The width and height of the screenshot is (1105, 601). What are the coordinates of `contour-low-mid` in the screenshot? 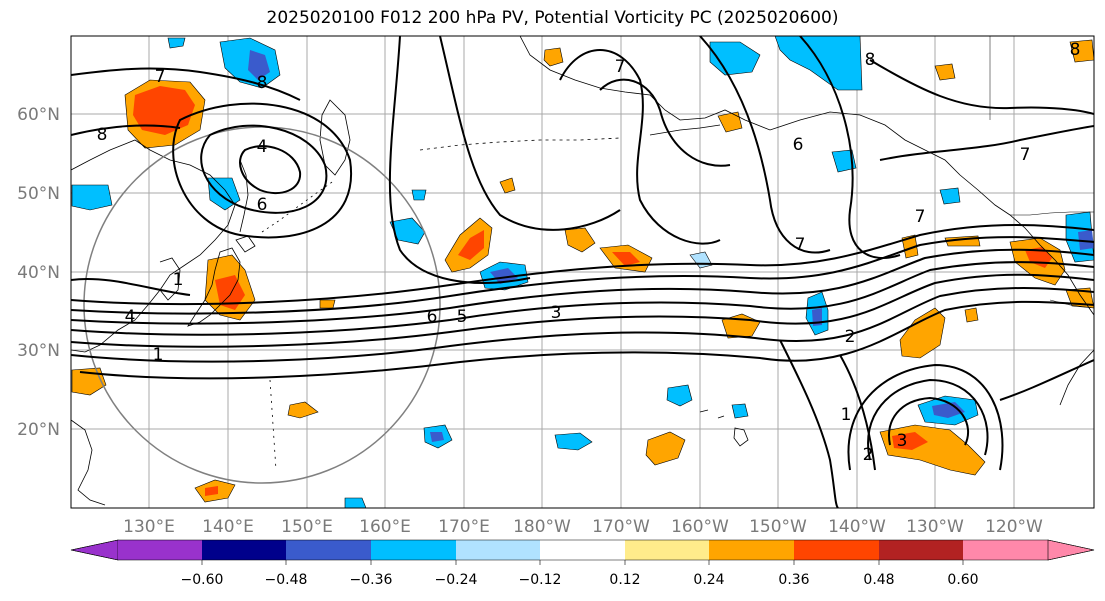 It's located at (264, 169).